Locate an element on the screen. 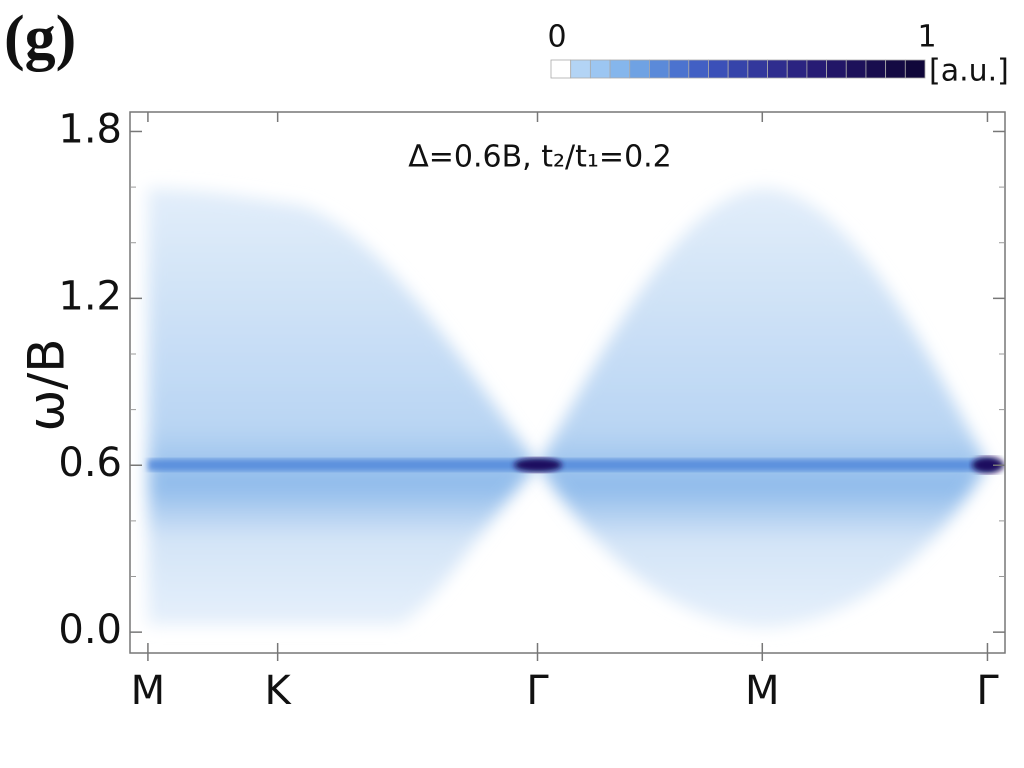 The width and height of the screenshot is (1024, 768). y-tick-label: 0.0 is located at coordinates (90, 630).